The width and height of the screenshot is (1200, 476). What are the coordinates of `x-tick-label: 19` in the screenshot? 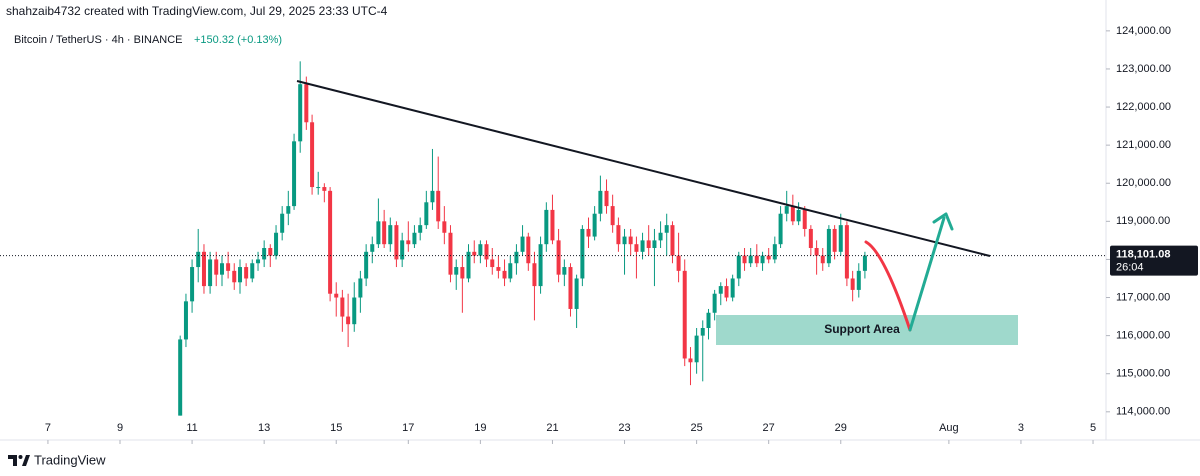 It's located at (480, 428).